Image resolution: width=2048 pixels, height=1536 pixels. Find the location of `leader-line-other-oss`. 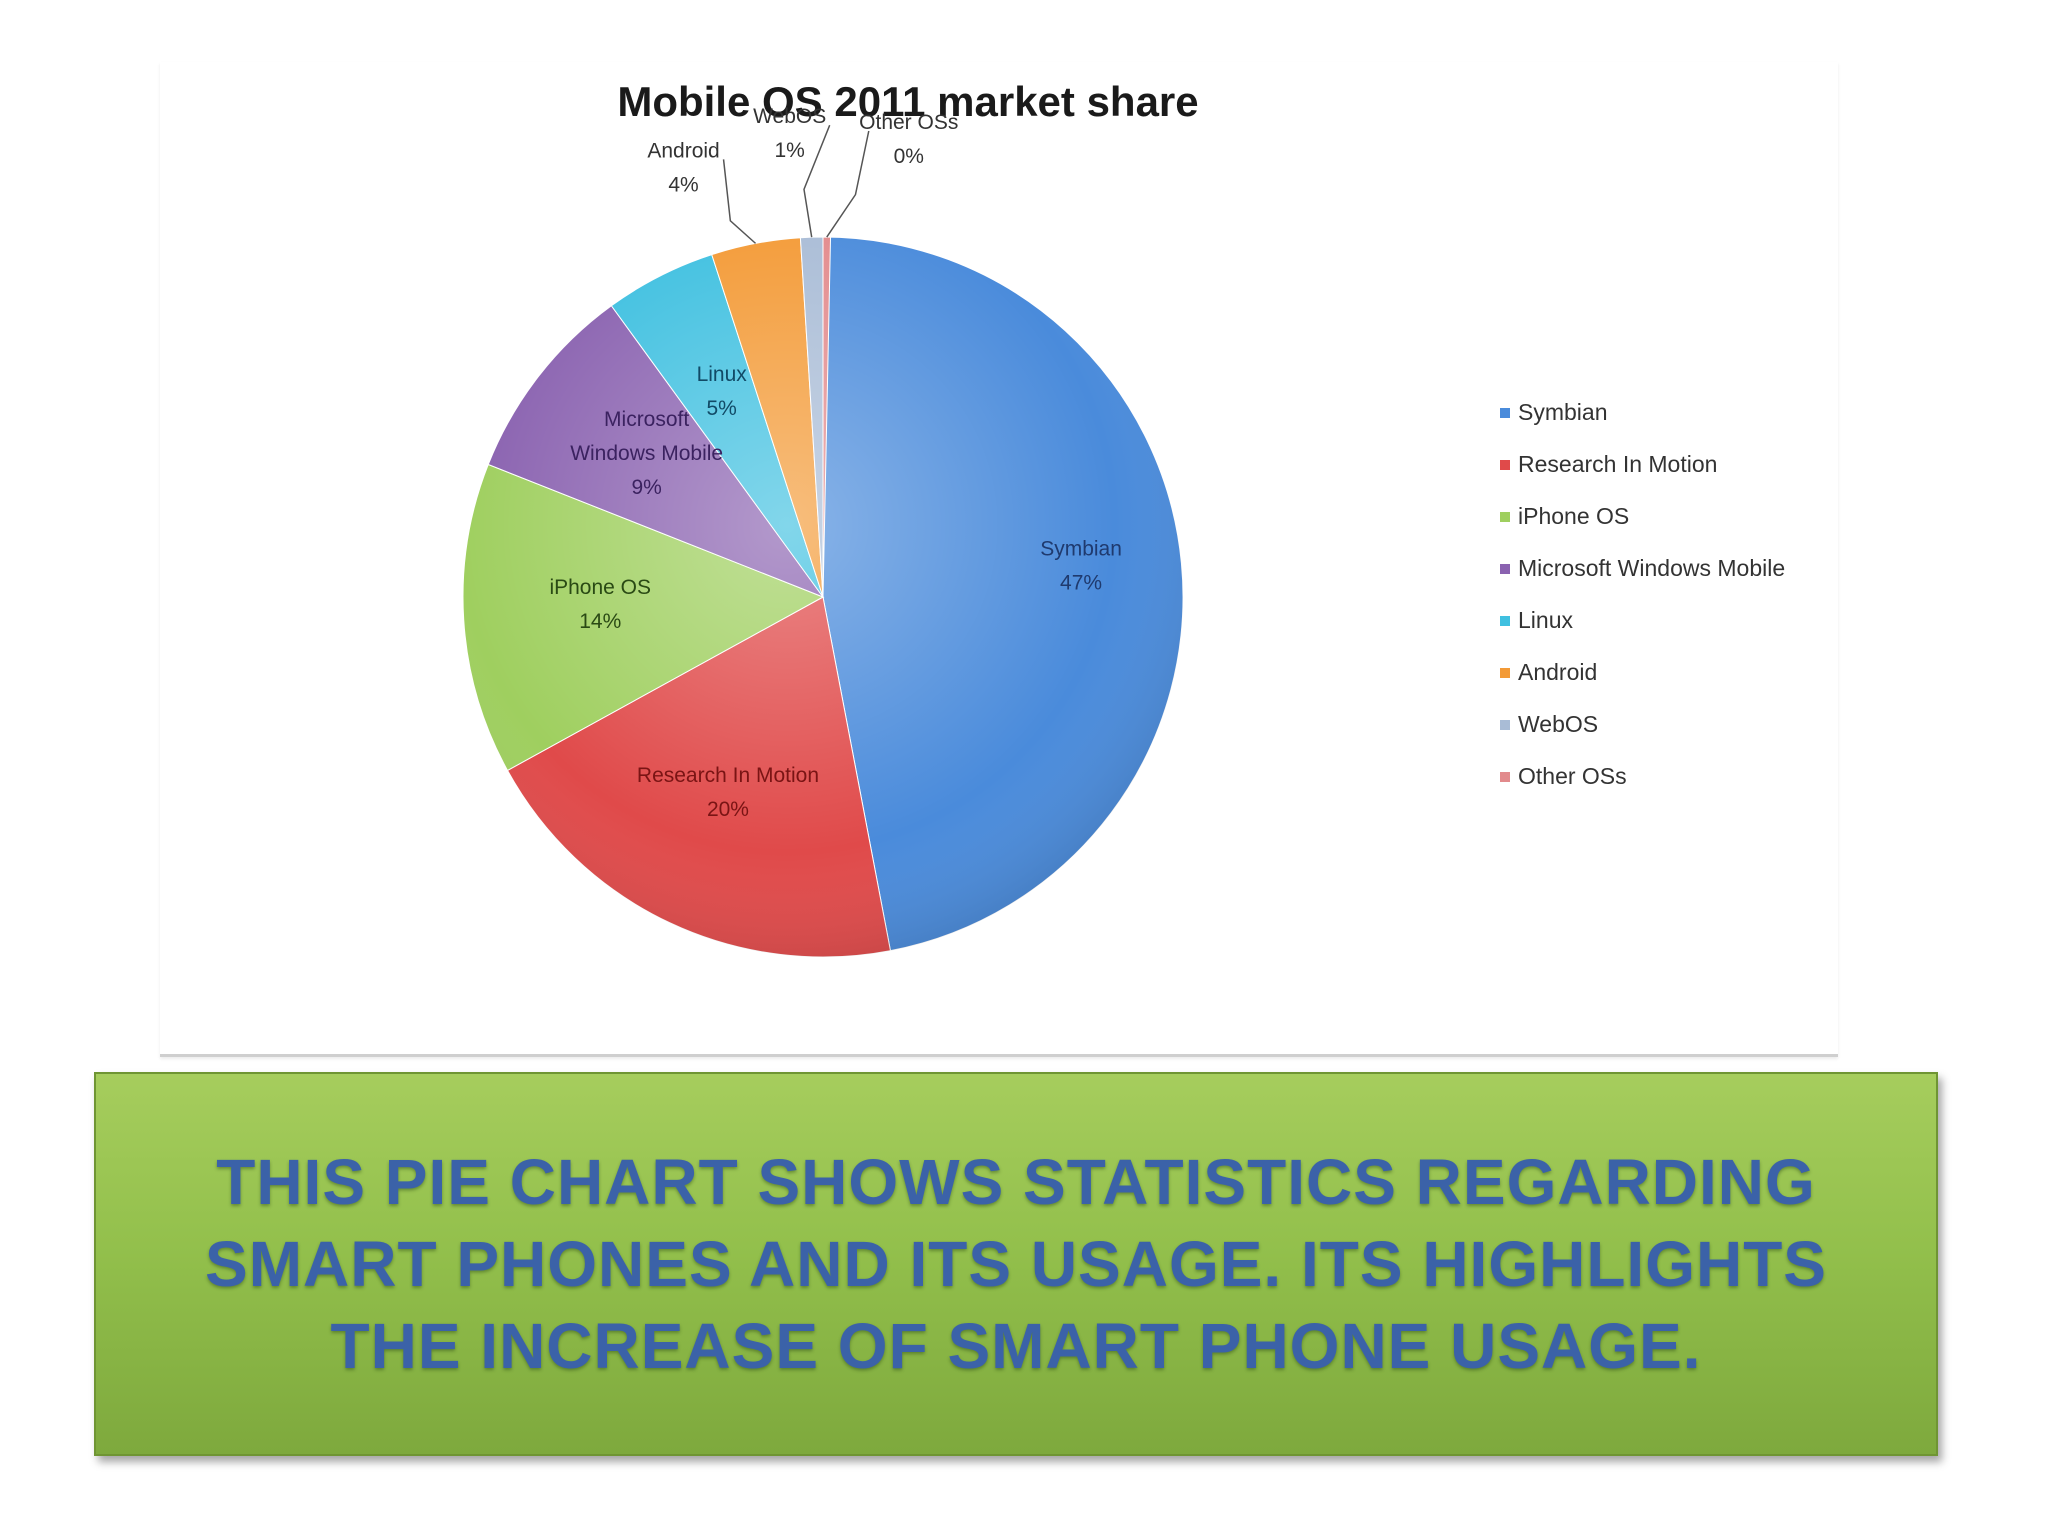

leader-line-other-oss is located at coordinates (848, 184).